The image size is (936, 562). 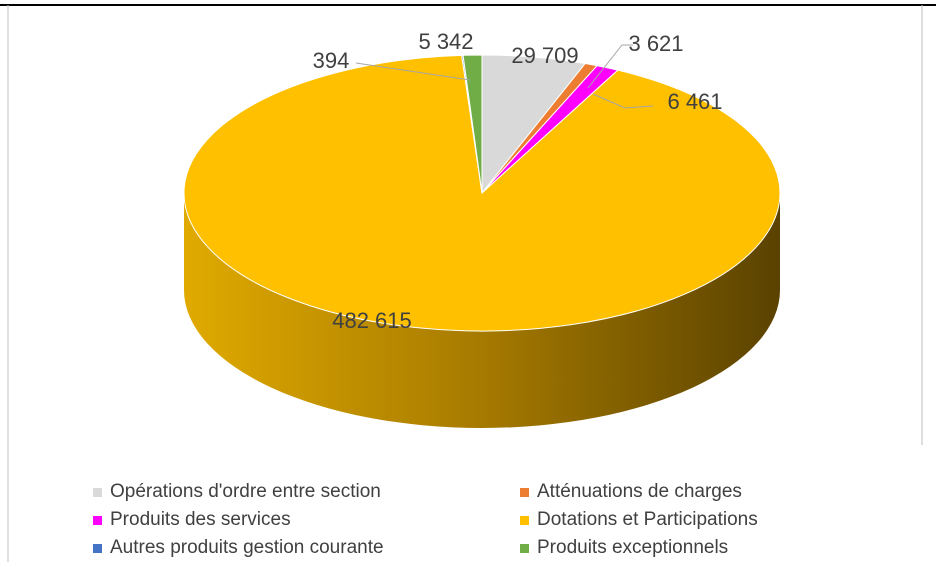 I want to click on data-label: 482 615, so click(x=372, y=320).